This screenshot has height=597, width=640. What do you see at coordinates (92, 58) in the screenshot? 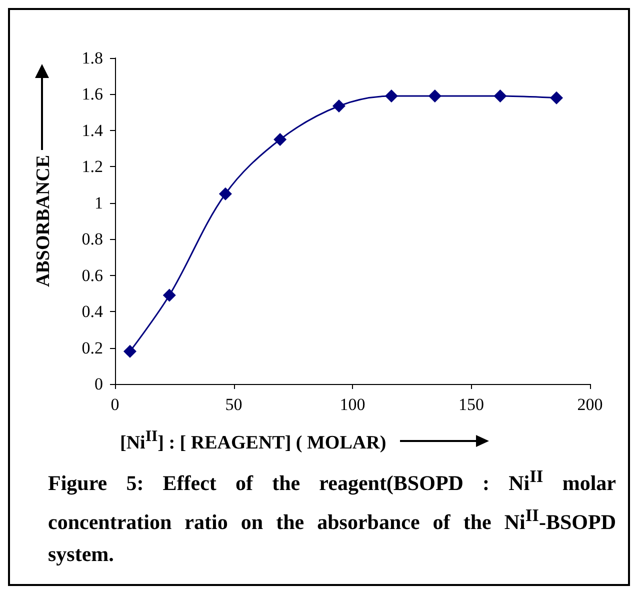
I see `y-tick-label: 1.8` at bounding box center [92, 58].